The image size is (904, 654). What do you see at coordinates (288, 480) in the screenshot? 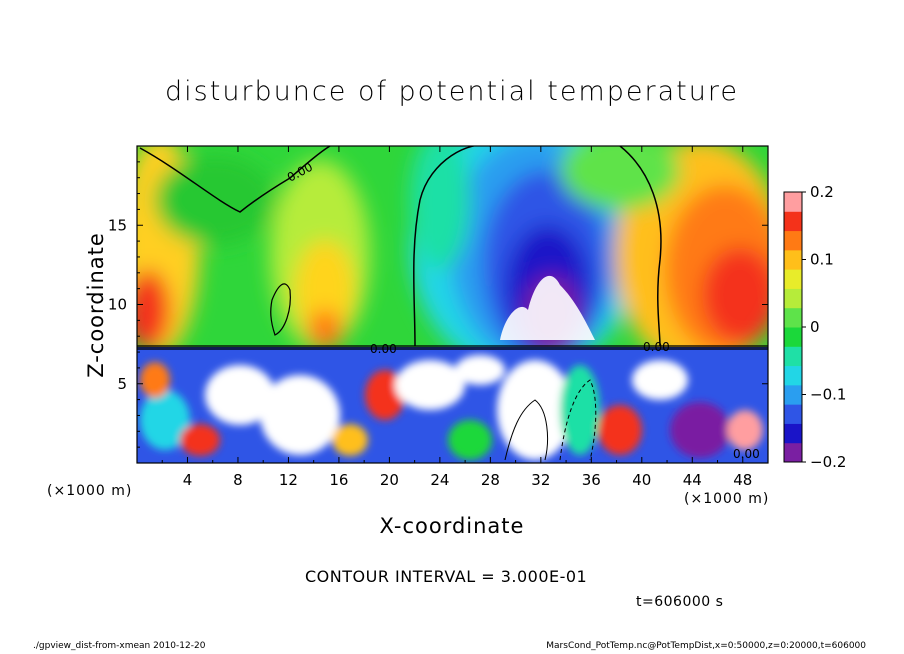
I see `x-tick-label: 12` at bounding box center [288, 480].